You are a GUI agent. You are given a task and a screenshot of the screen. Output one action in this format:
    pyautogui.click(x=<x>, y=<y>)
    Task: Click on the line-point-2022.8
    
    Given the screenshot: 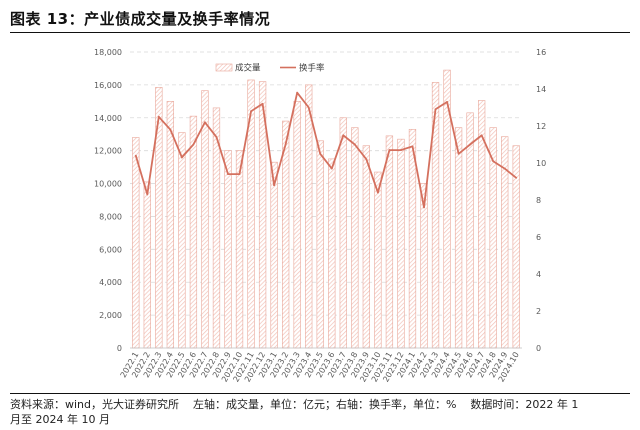 What is the action you would take?
    pyautogui.click(x=216, y=137)
    